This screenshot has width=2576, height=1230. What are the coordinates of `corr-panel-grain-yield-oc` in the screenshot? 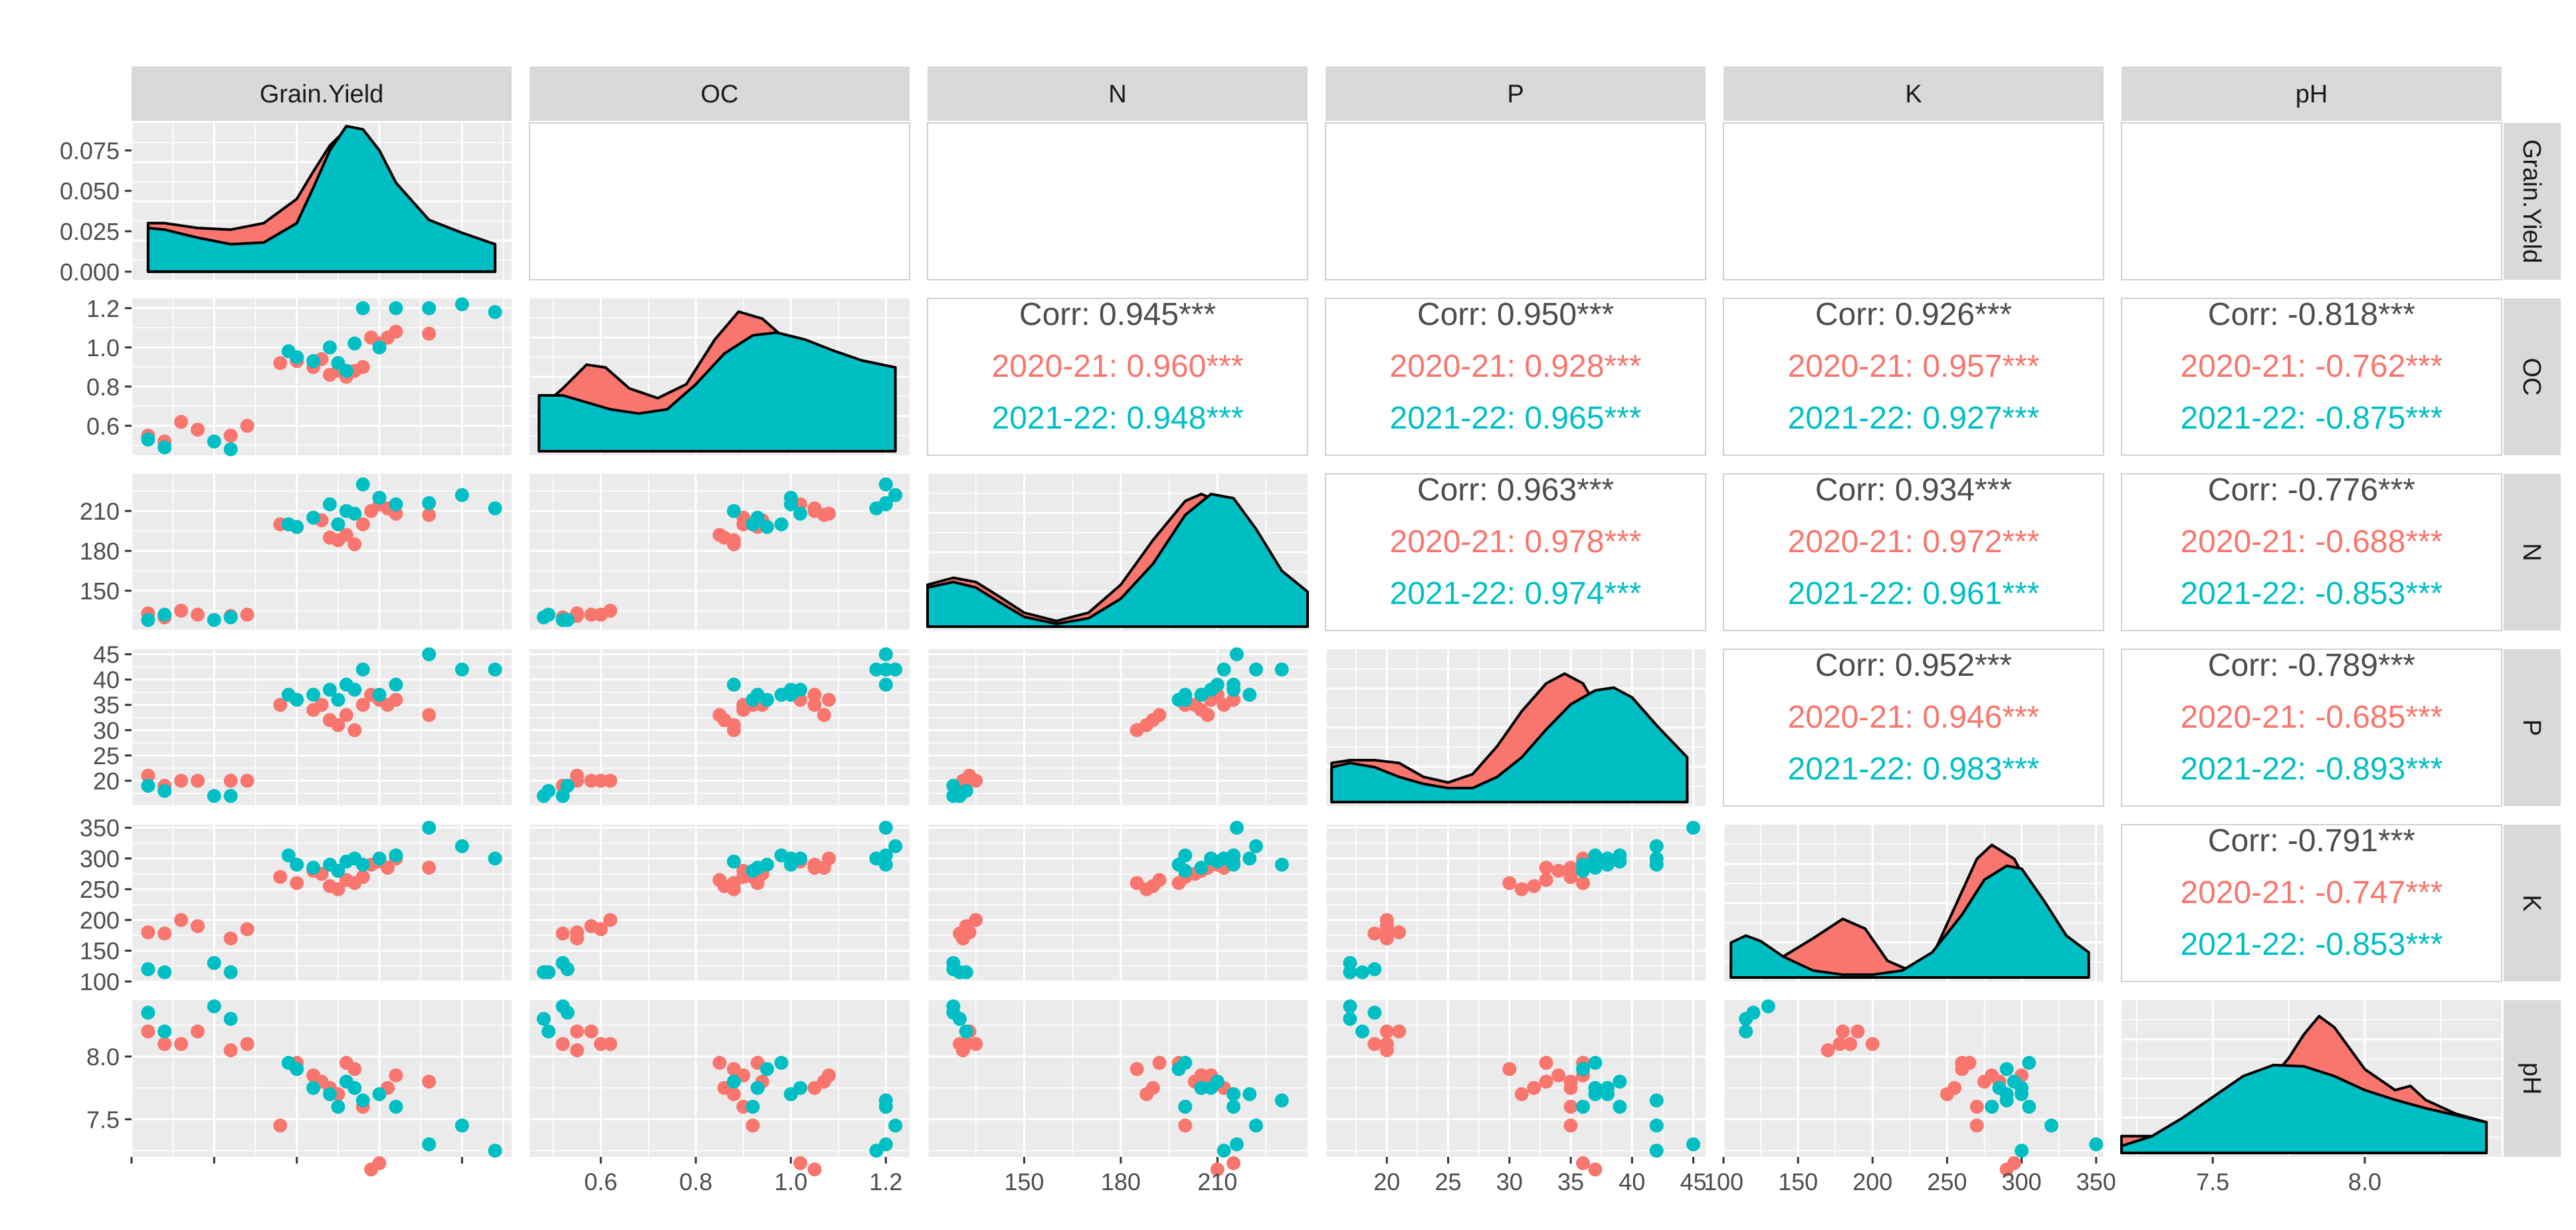 It's located at (719, 201).